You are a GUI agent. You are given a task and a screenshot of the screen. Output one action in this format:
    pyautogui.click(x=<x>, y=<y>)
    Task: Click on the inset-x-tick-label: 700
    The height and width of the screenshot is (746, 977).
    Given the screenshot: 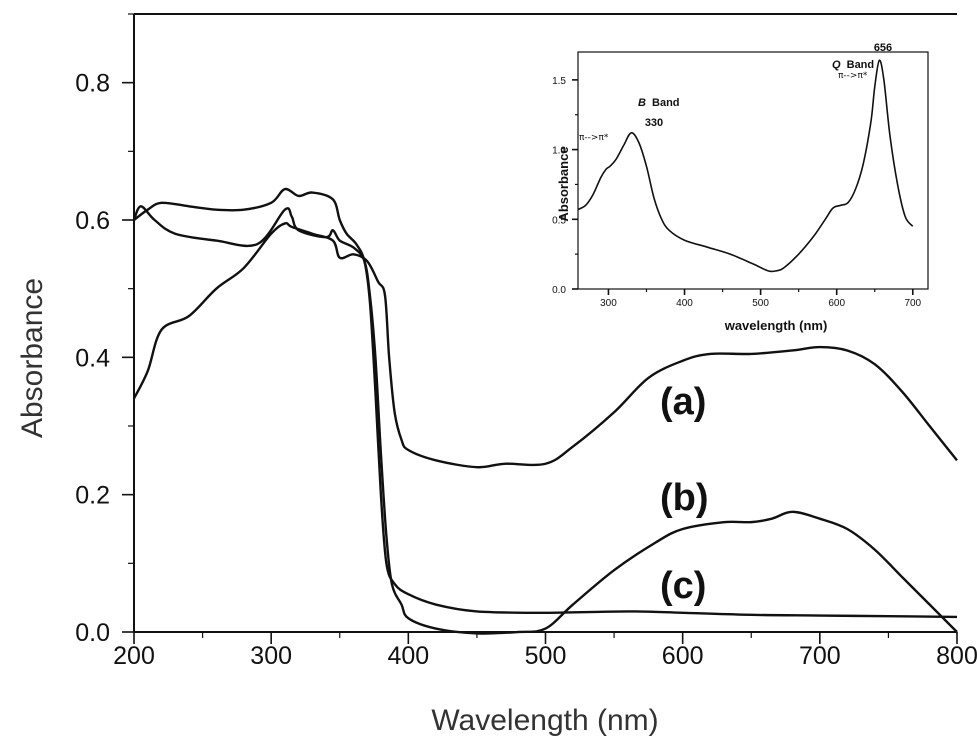 What is the action you would take?
    pyautogui.click(x=912, y=303)
    